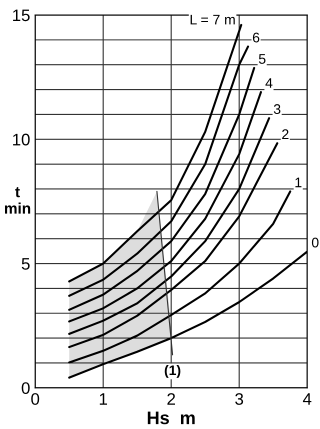 This screenshot has width=320, height=429. What do you see at coordinates (262, 59) in the screenshot?
I see `series-label: 5` at bounding box center [262, 59].